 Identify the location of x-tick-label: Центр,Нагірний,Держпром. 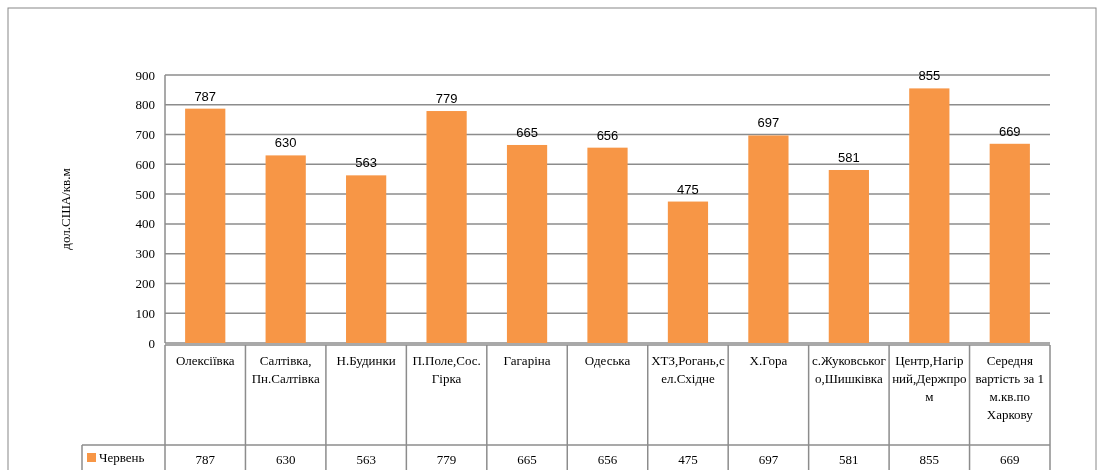
(929, 378).